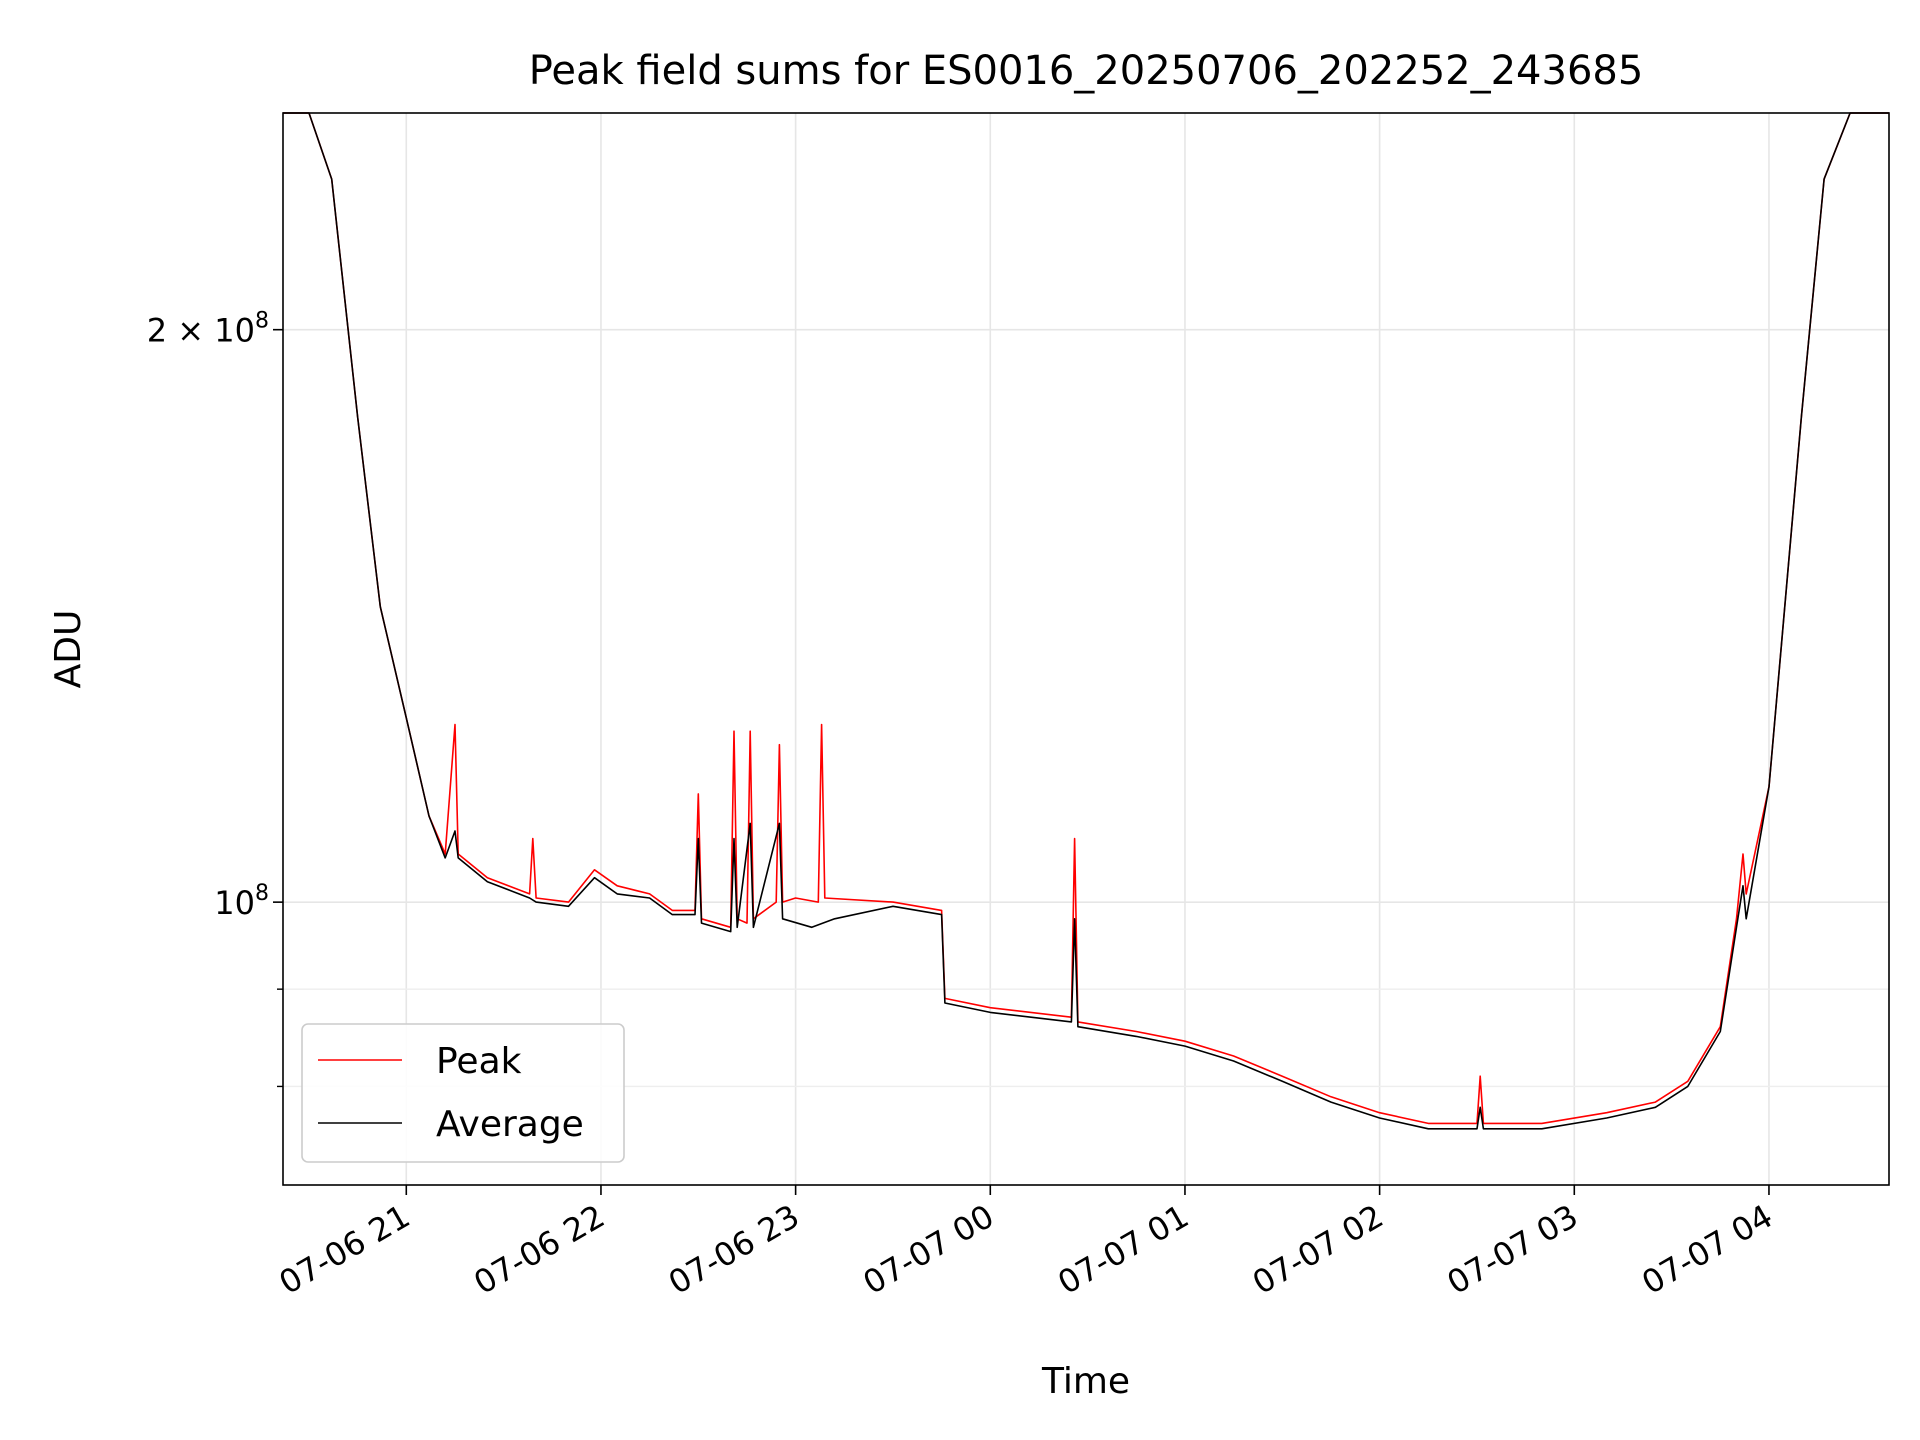  I want to click on y-tick-label: 108, so click(241, 901).